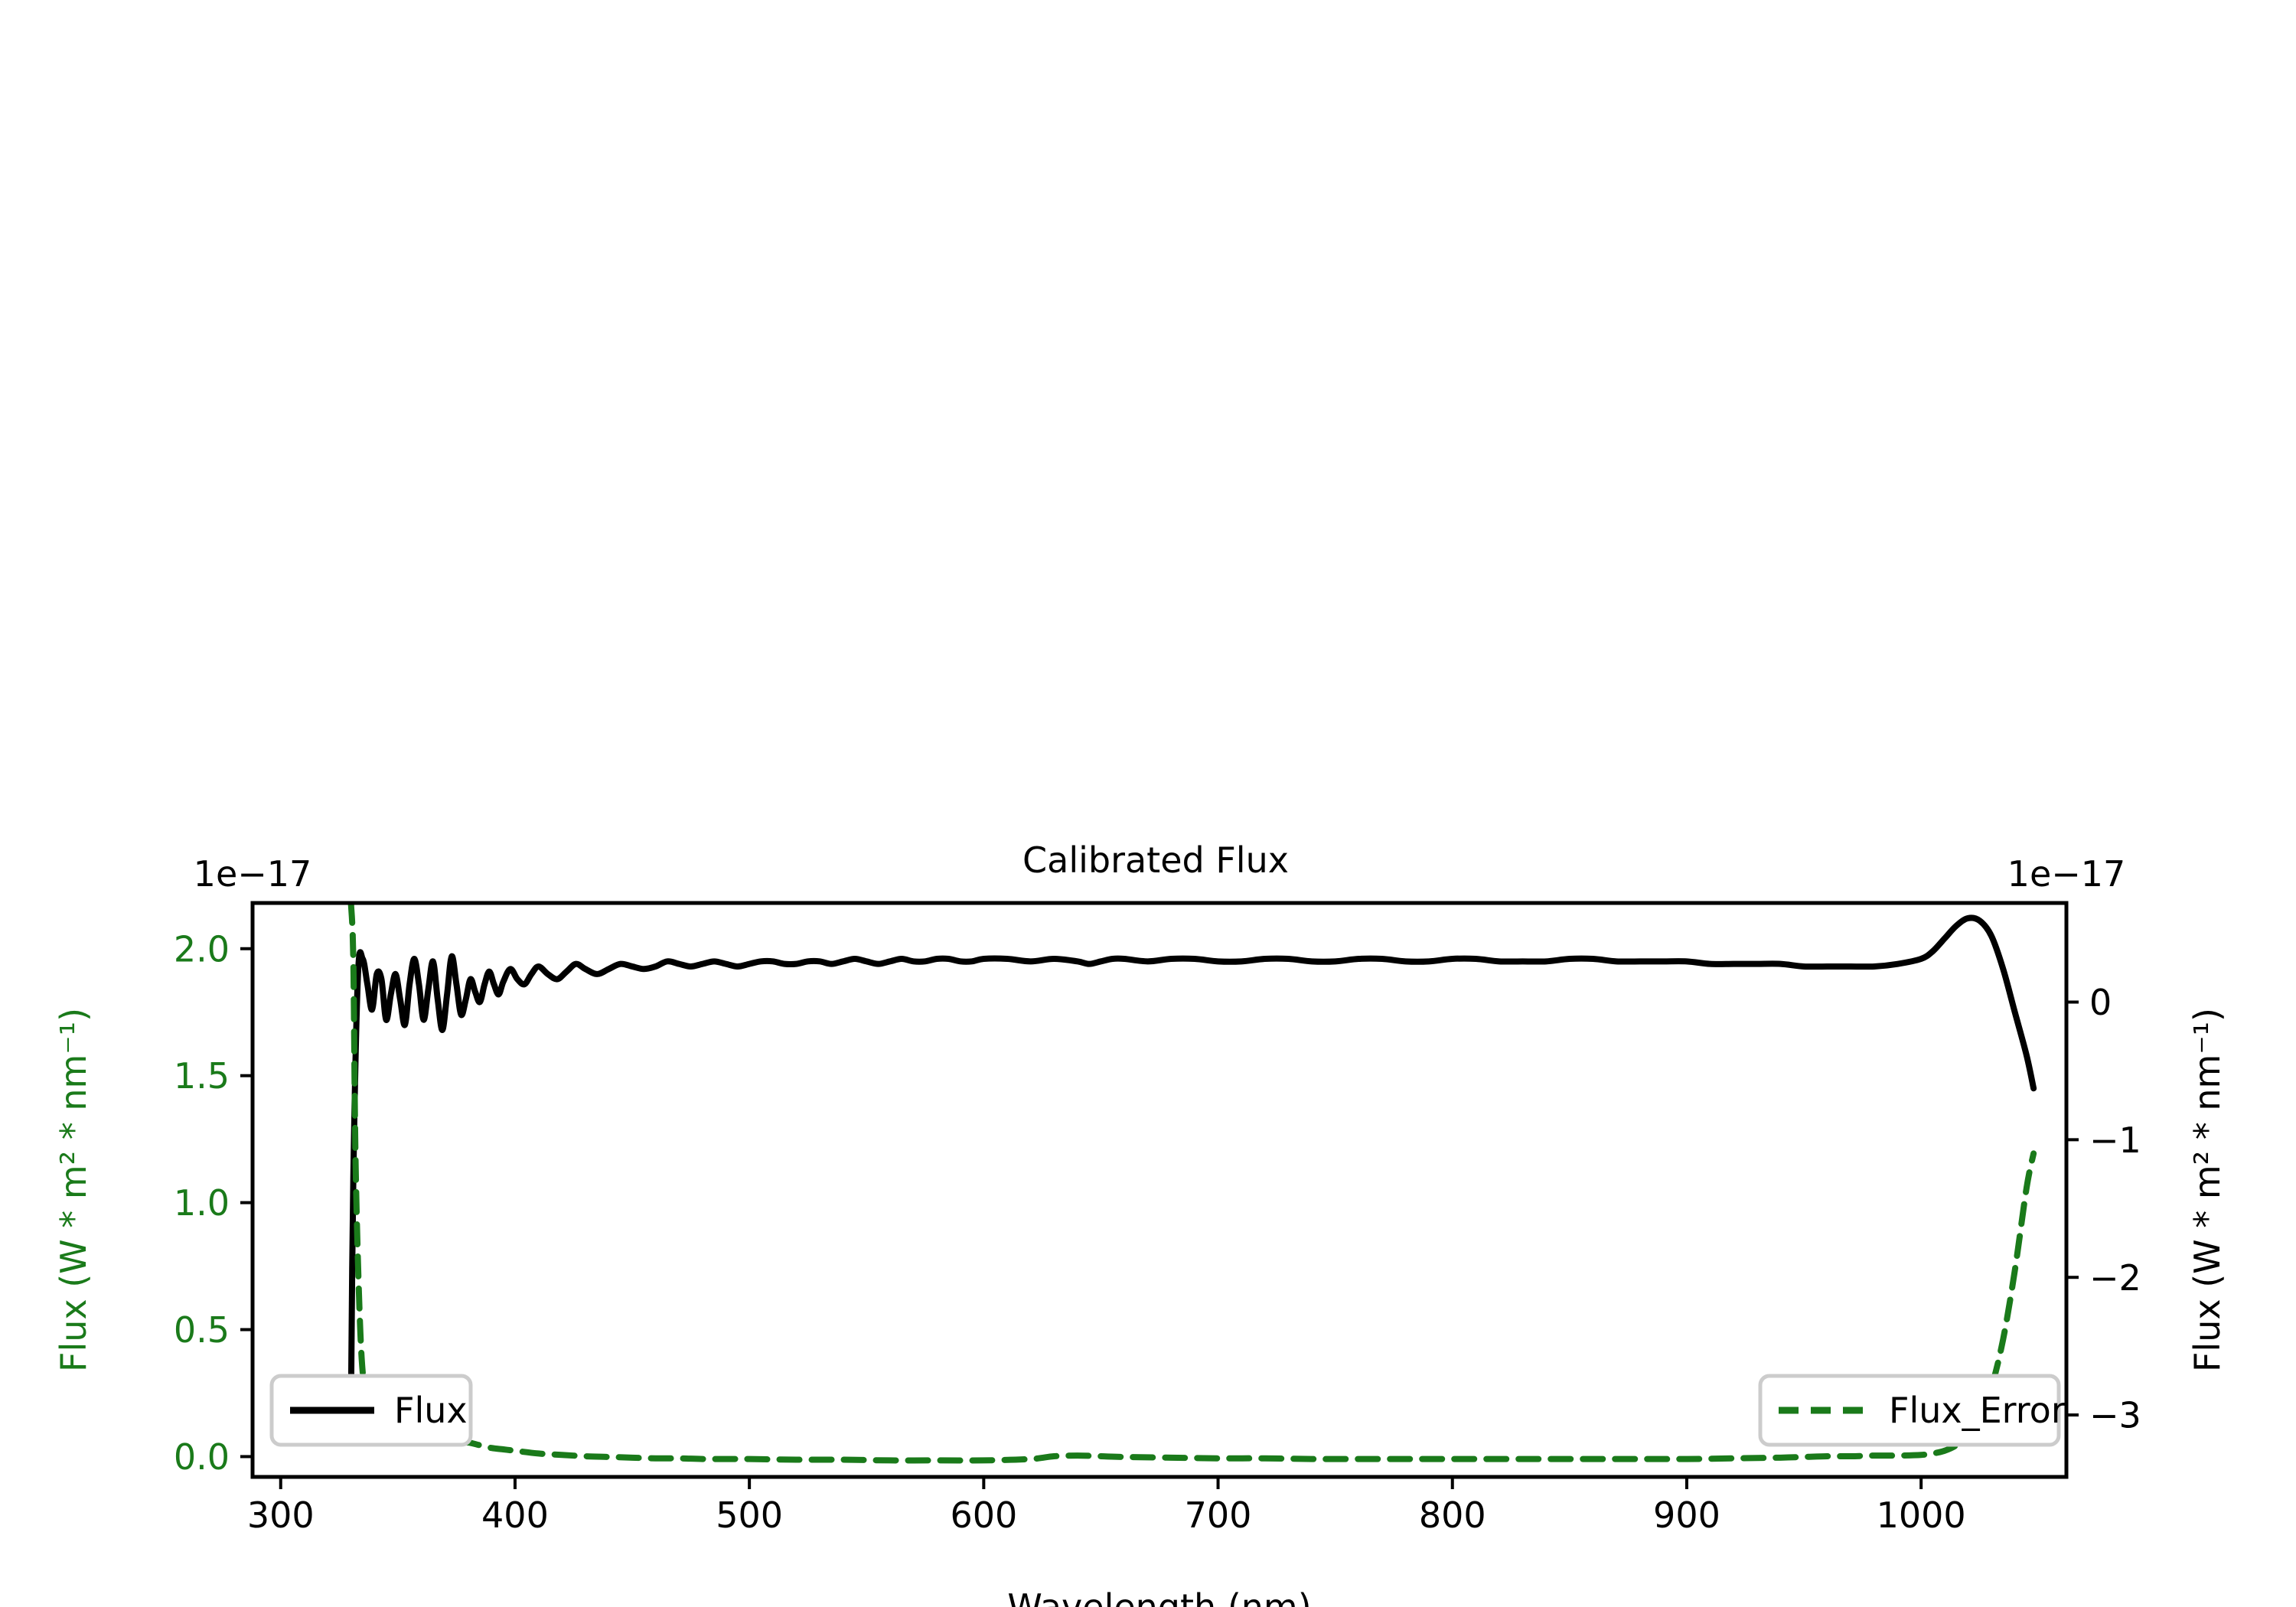 This screenshot has width=2296, height=1607. What do you see at coordinates (202, 1076) in the screenshot?
I see `y-left-tick-label: 1.5` at bounding box center [202, 1076].